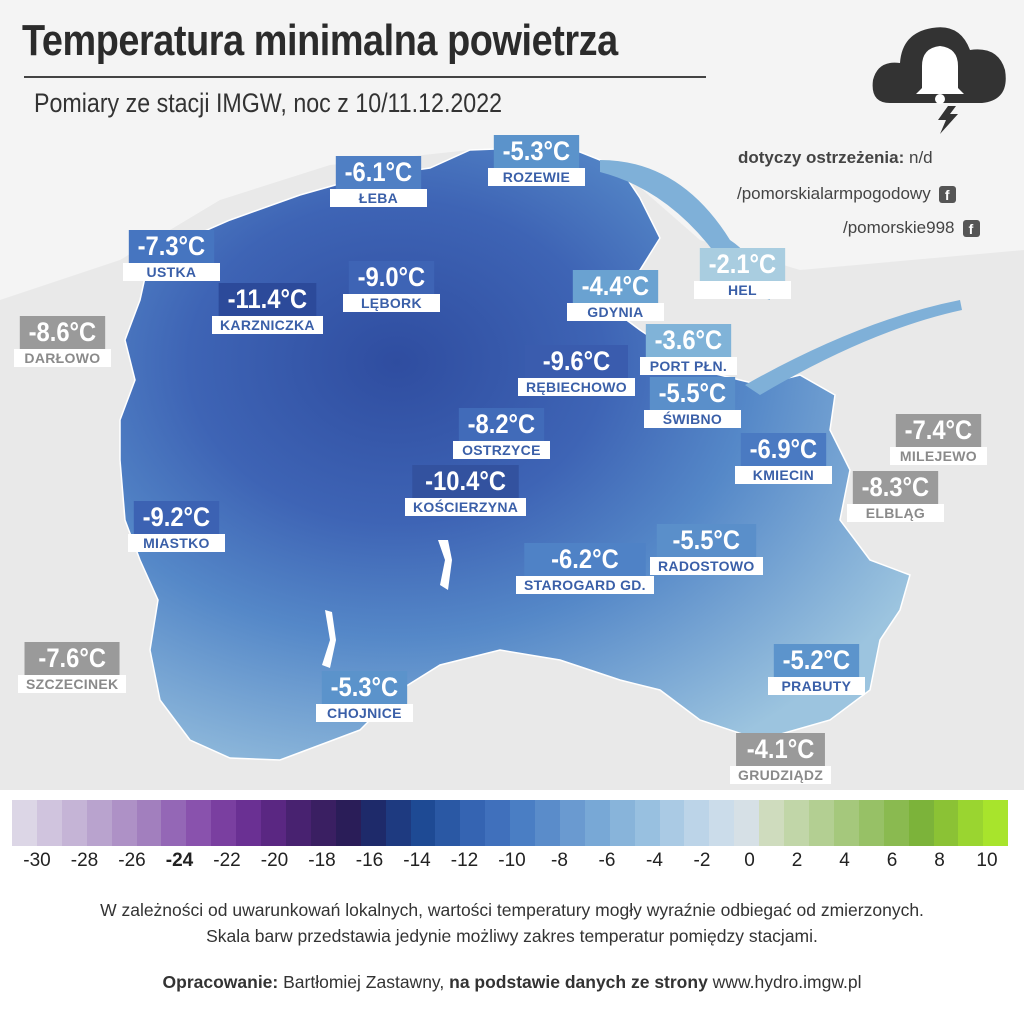 This screenshot has width=1024, height=1024. Describe the element at coordinates (536, 160) in the screenshot. I see `station-rozewie: -5.3°C ROZEWIE` at that location.